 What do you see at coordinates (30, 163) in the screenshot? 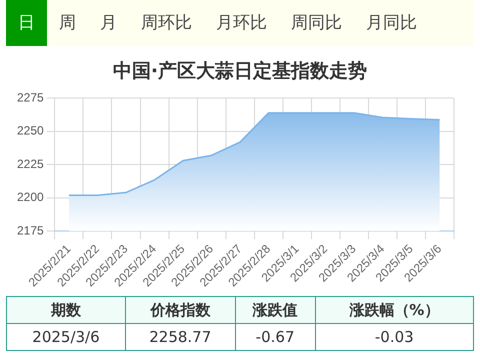
I see `y-tick-label: 2225` at bounding box center [30, 163].